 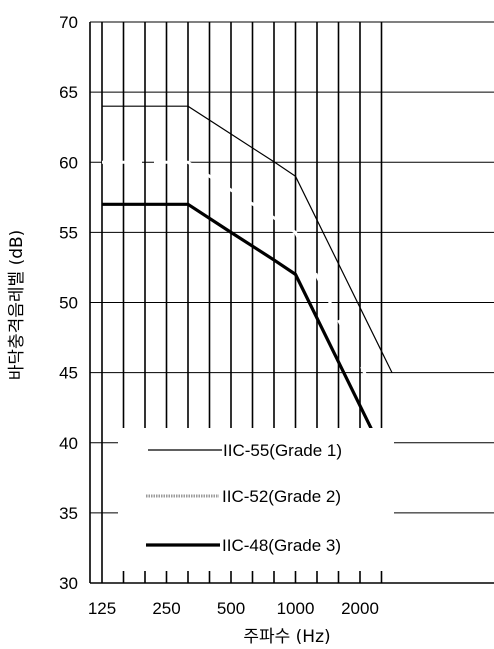 What do you see at coordinates (282, 450) in the screenshot?
I see `legend-label-iic-55: IIC-55(Grade 1)` at bounding box center [282, 450].